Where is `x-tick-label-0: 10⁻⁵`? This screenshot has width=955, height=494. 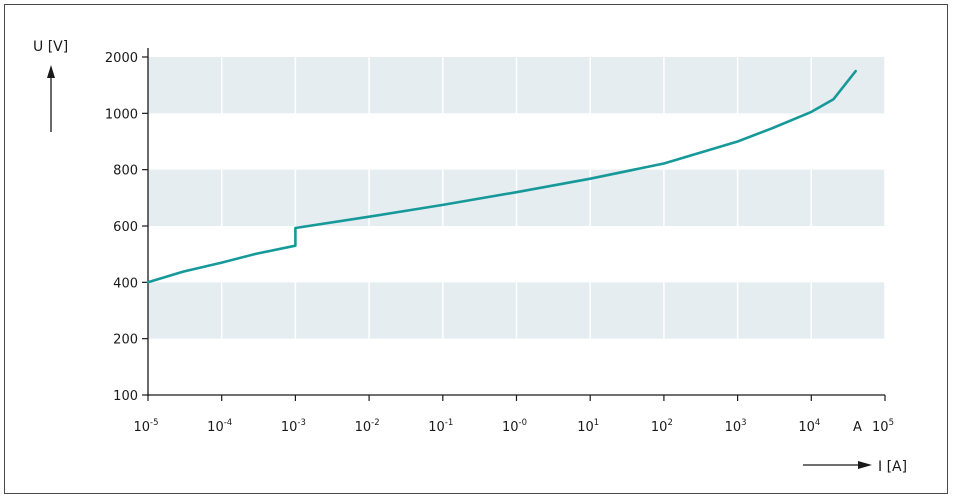
x-tick-label-0: 10⁻⁵ is located at coordinates (145, 426).